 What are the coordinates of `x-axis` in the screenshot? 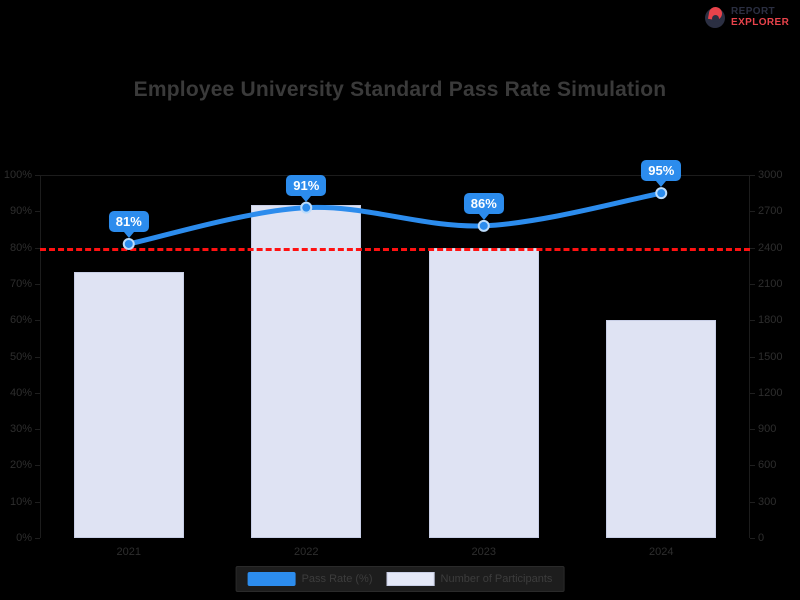 It's located at (395, 175).